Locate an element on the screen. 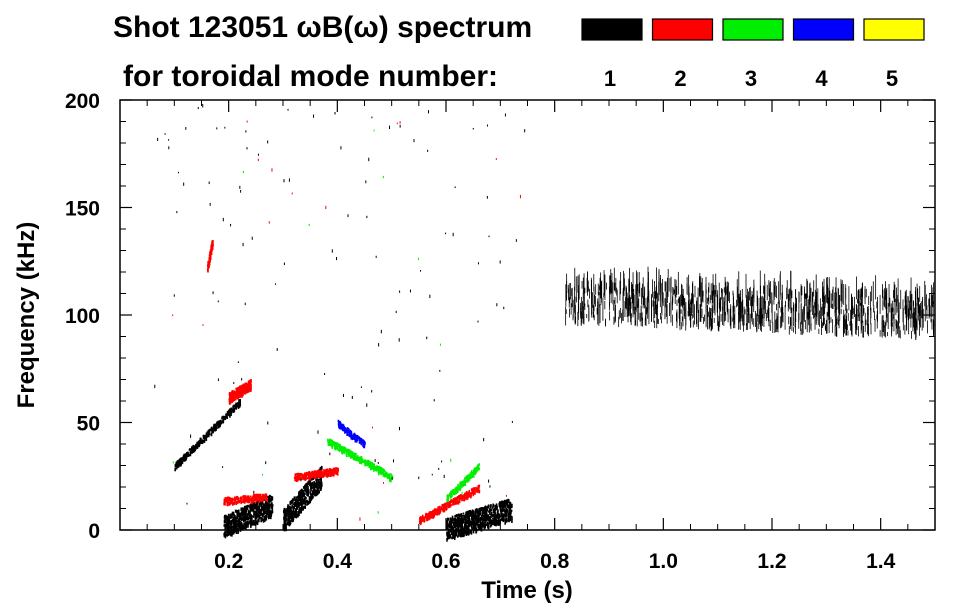 The width and height of the screenshot is (963, 615). legend: 1 2 3 4 5 is located at coordinates (753, 54).